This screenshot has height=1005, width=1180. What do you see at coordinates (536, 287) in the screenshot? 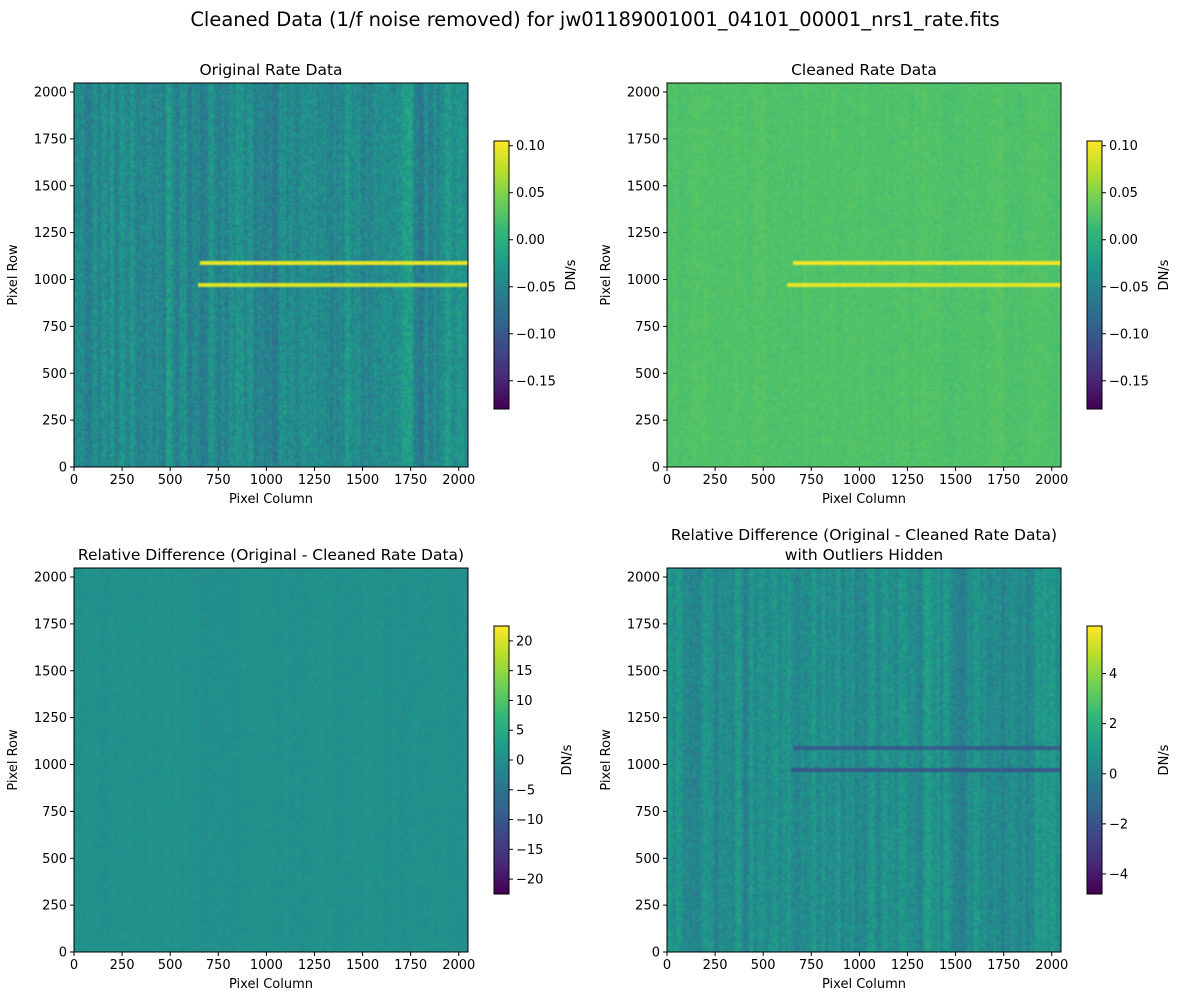
I see `colorbar-tick-label: −0.05` at bounding box center [536, 287].